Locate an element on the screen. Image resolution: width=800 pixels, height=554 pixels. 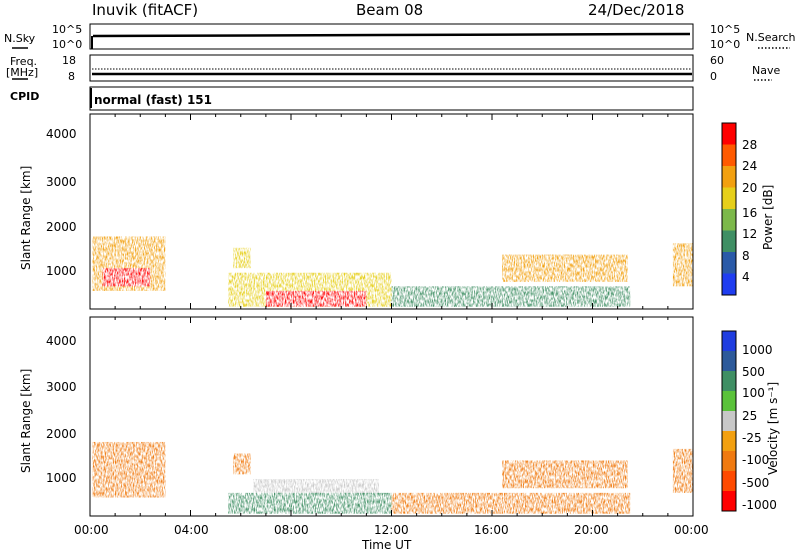
xtick-2400: 00:00 is located at coordinates (691, 530).